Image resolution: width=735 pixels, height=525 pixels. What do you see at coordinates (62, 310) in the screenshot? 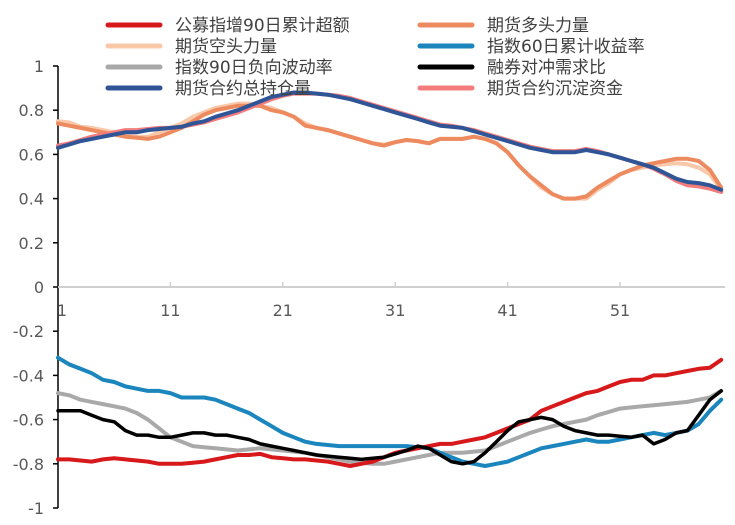
I see `x-tick-label: 1` at bounding box center [62, 310].